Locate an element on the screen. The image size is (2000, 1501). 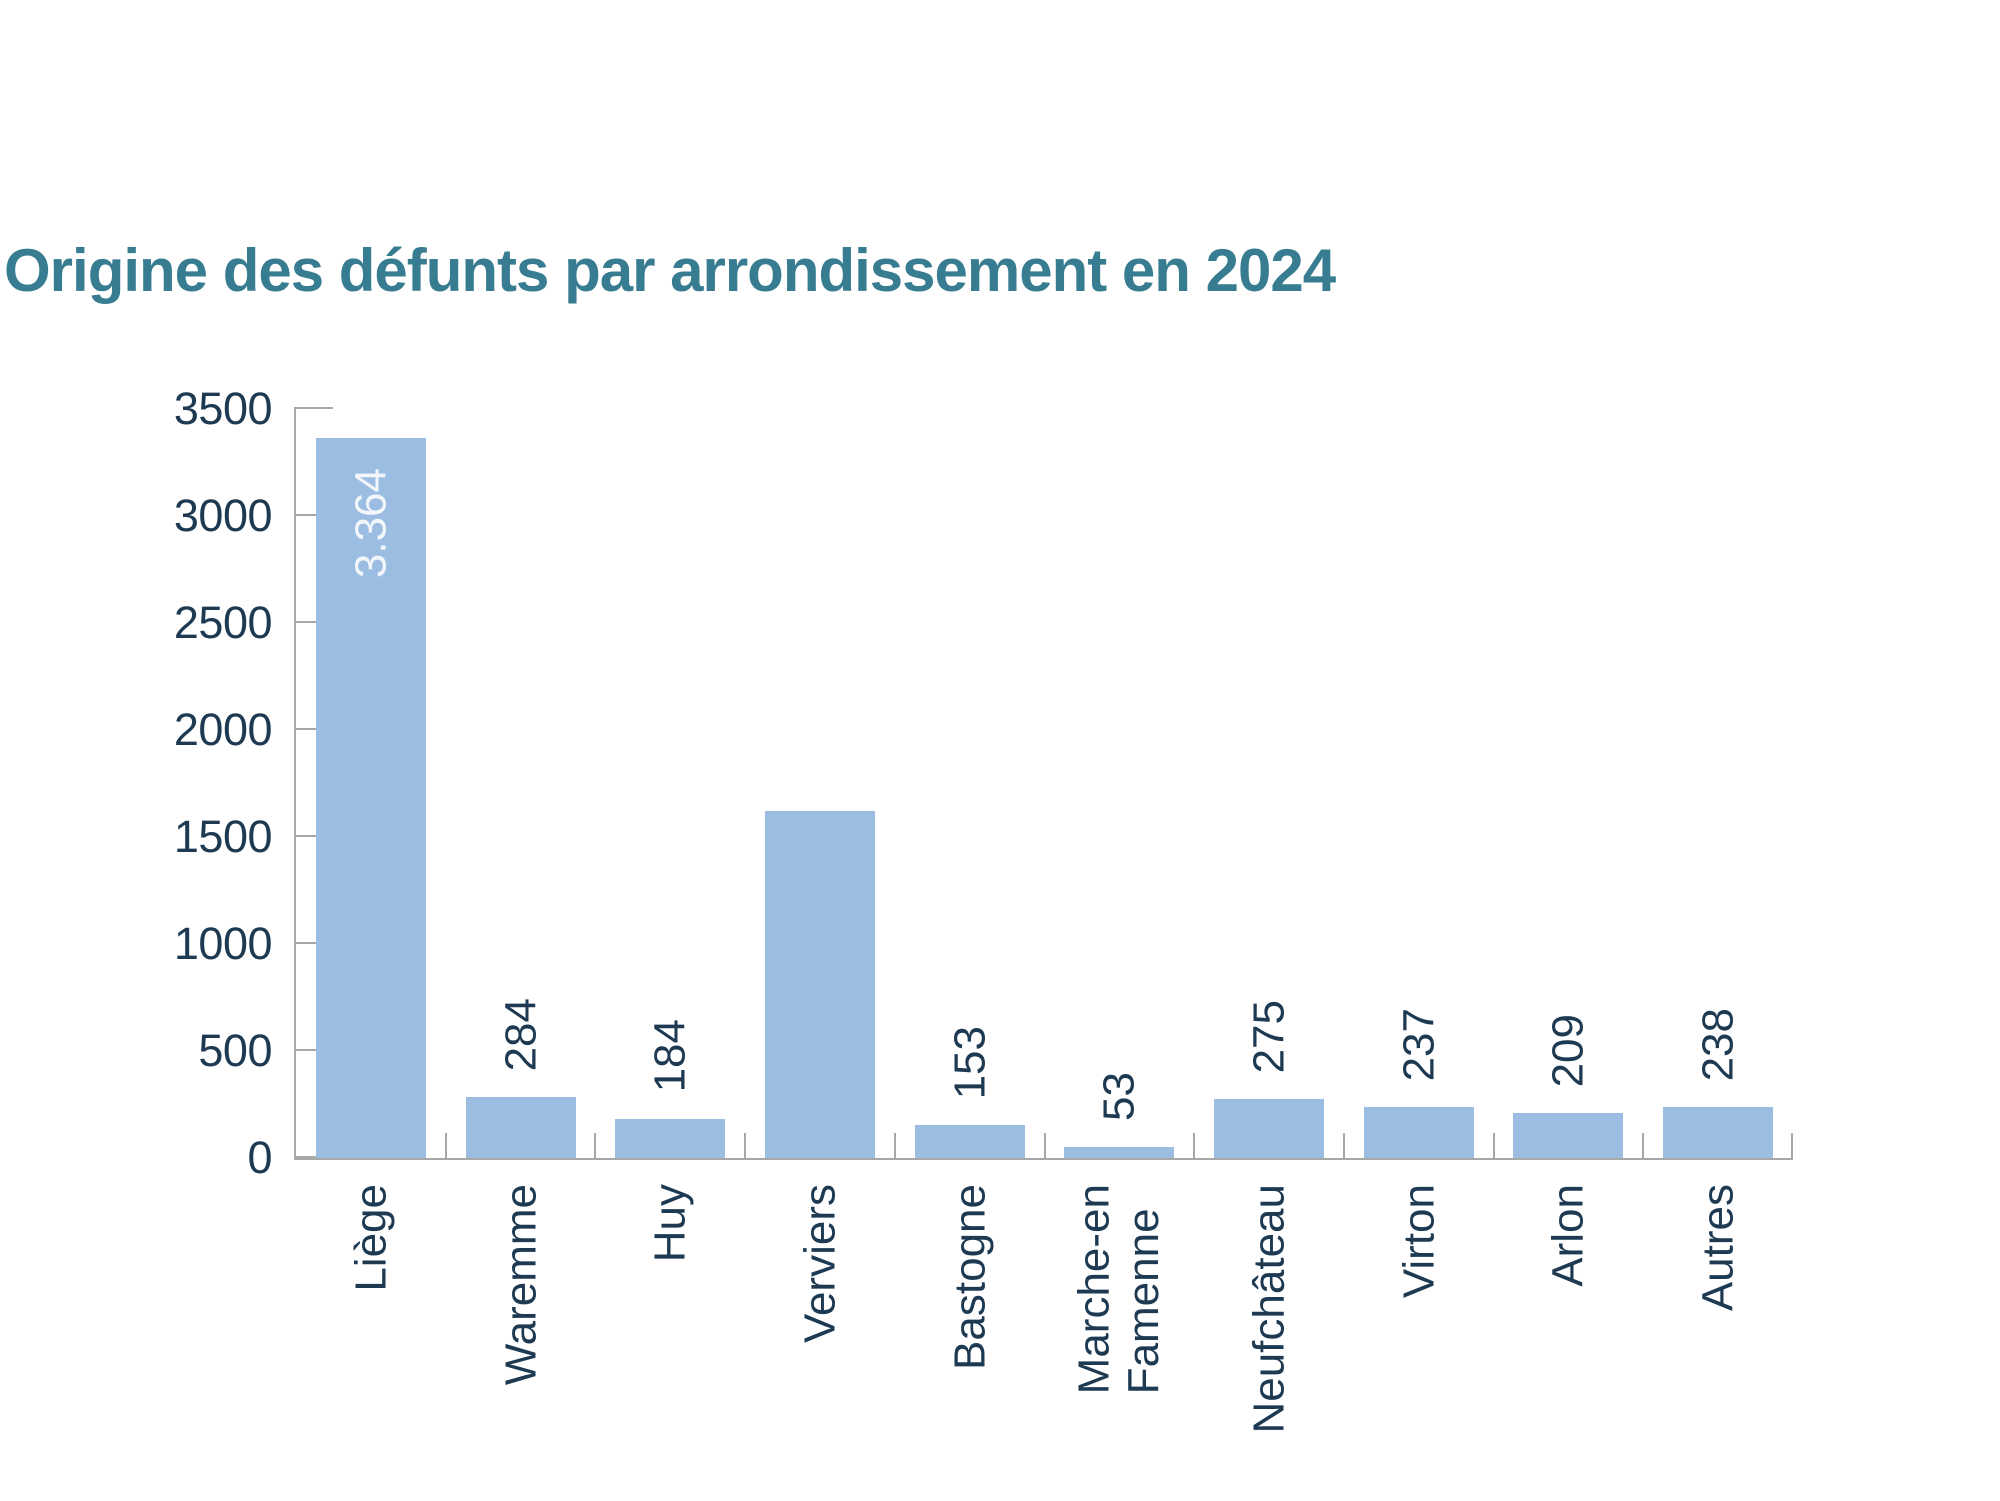
y-axis-tick-label: 500 is located at coordinates (235, 1050).